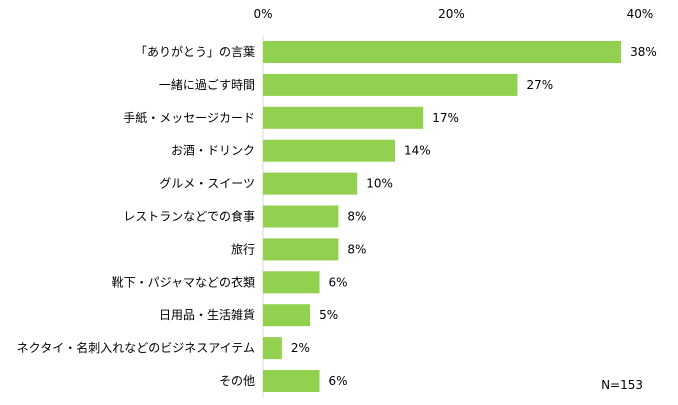  Describe the element at coordinates (643, 52) in the screenshot. I see `value-label: 38%` at that location.